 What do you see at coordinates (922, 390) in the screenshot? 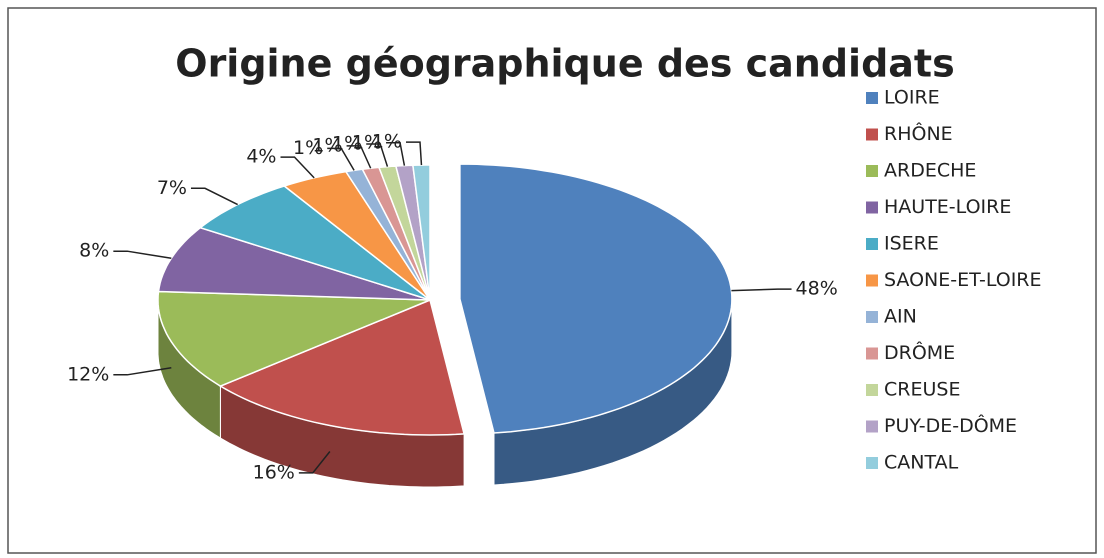
I see `legend-label: CREUSE` at bounding box center [922, 390].